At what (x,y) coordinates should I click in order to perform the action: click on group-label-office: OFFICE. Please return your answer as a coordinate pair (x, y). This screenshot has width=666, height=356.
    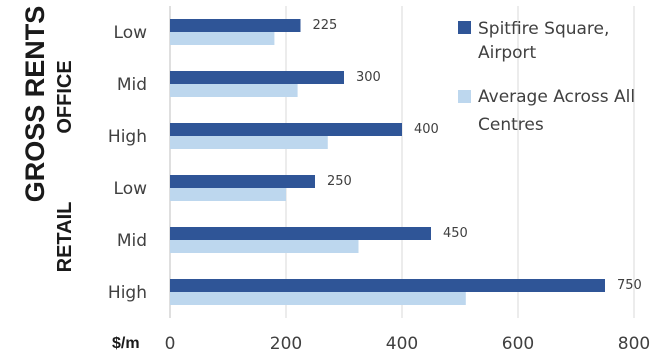
    Looking at the image, I should click on (65, 96).